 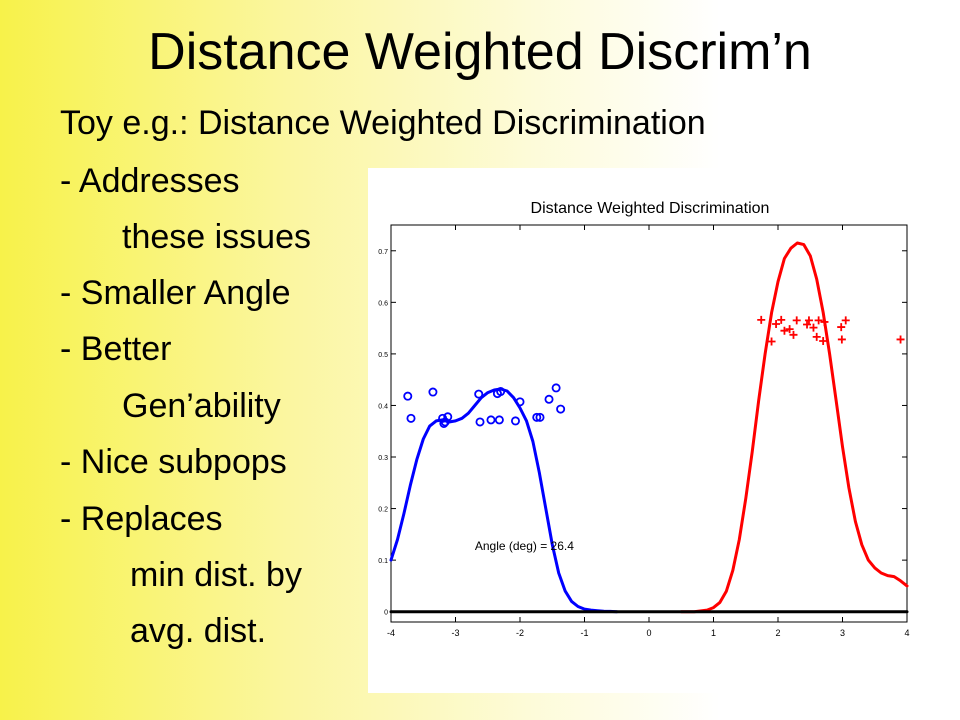 I want to click on x-tick-label: 1, so click(x=713, y=633).